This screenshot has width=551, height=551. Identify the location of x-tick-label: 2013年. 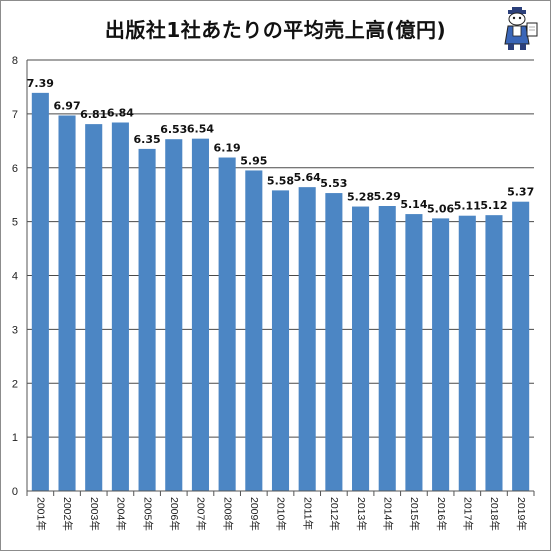
(361, 514).